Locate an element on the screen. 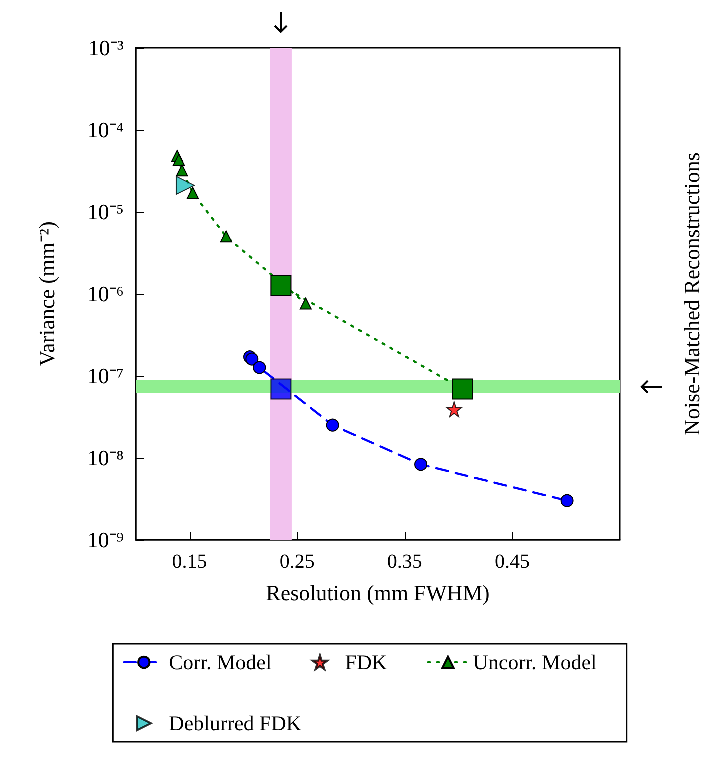 The height and width of the screenshot is (760, 720). legend-label: FDK is located at coordinates (366, 662).